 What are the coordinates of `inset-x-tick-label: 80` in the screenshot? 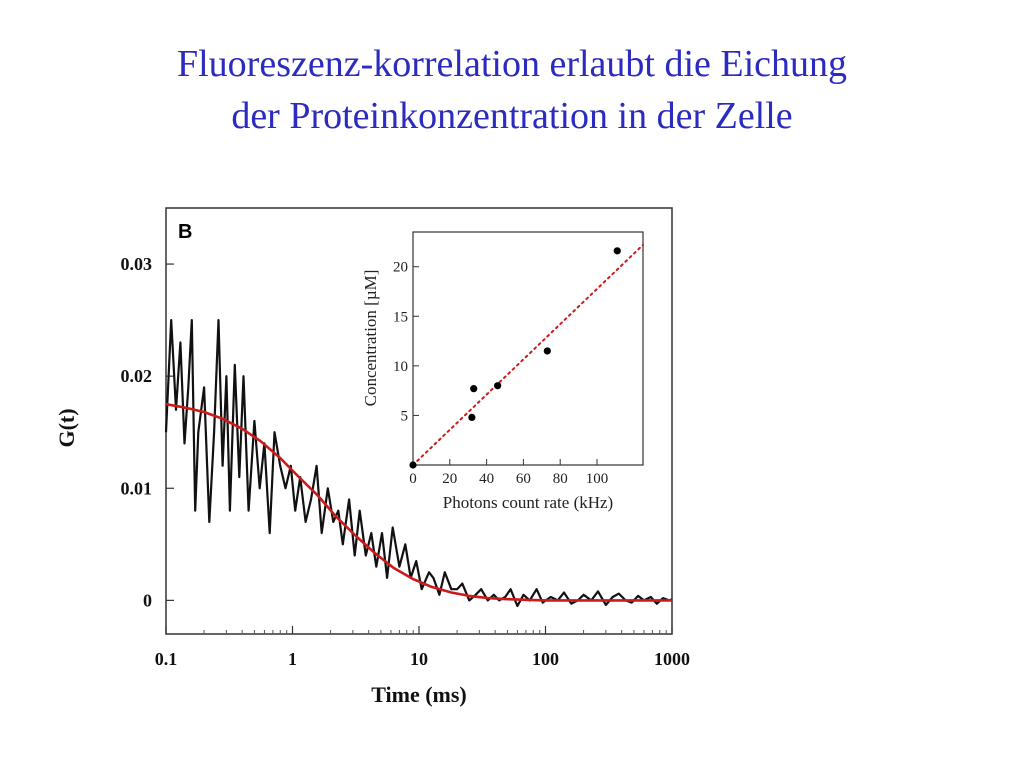 It's located at (560, 479).